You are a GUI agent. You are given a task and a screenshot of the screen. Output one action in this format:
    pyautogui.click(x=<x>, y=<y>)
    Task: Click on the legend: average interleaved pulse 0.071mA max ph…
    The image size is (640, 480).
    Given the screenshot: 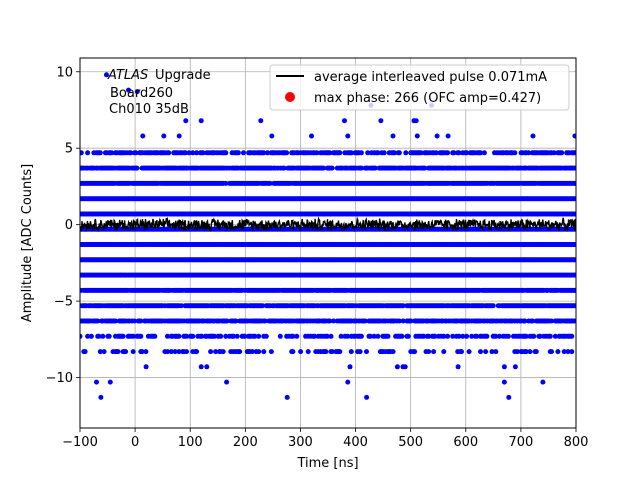 What is the action you would take?
    pyautogui.click(x=419, y=87)
    